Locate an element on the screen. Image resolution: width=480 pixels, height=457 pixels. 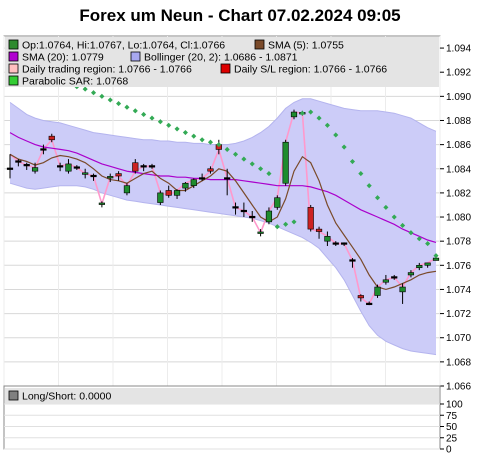
legend-item-bollinger: Bollinger (20, 2): 1.0686 - 1.0871 is located at coordinates (214, 57).